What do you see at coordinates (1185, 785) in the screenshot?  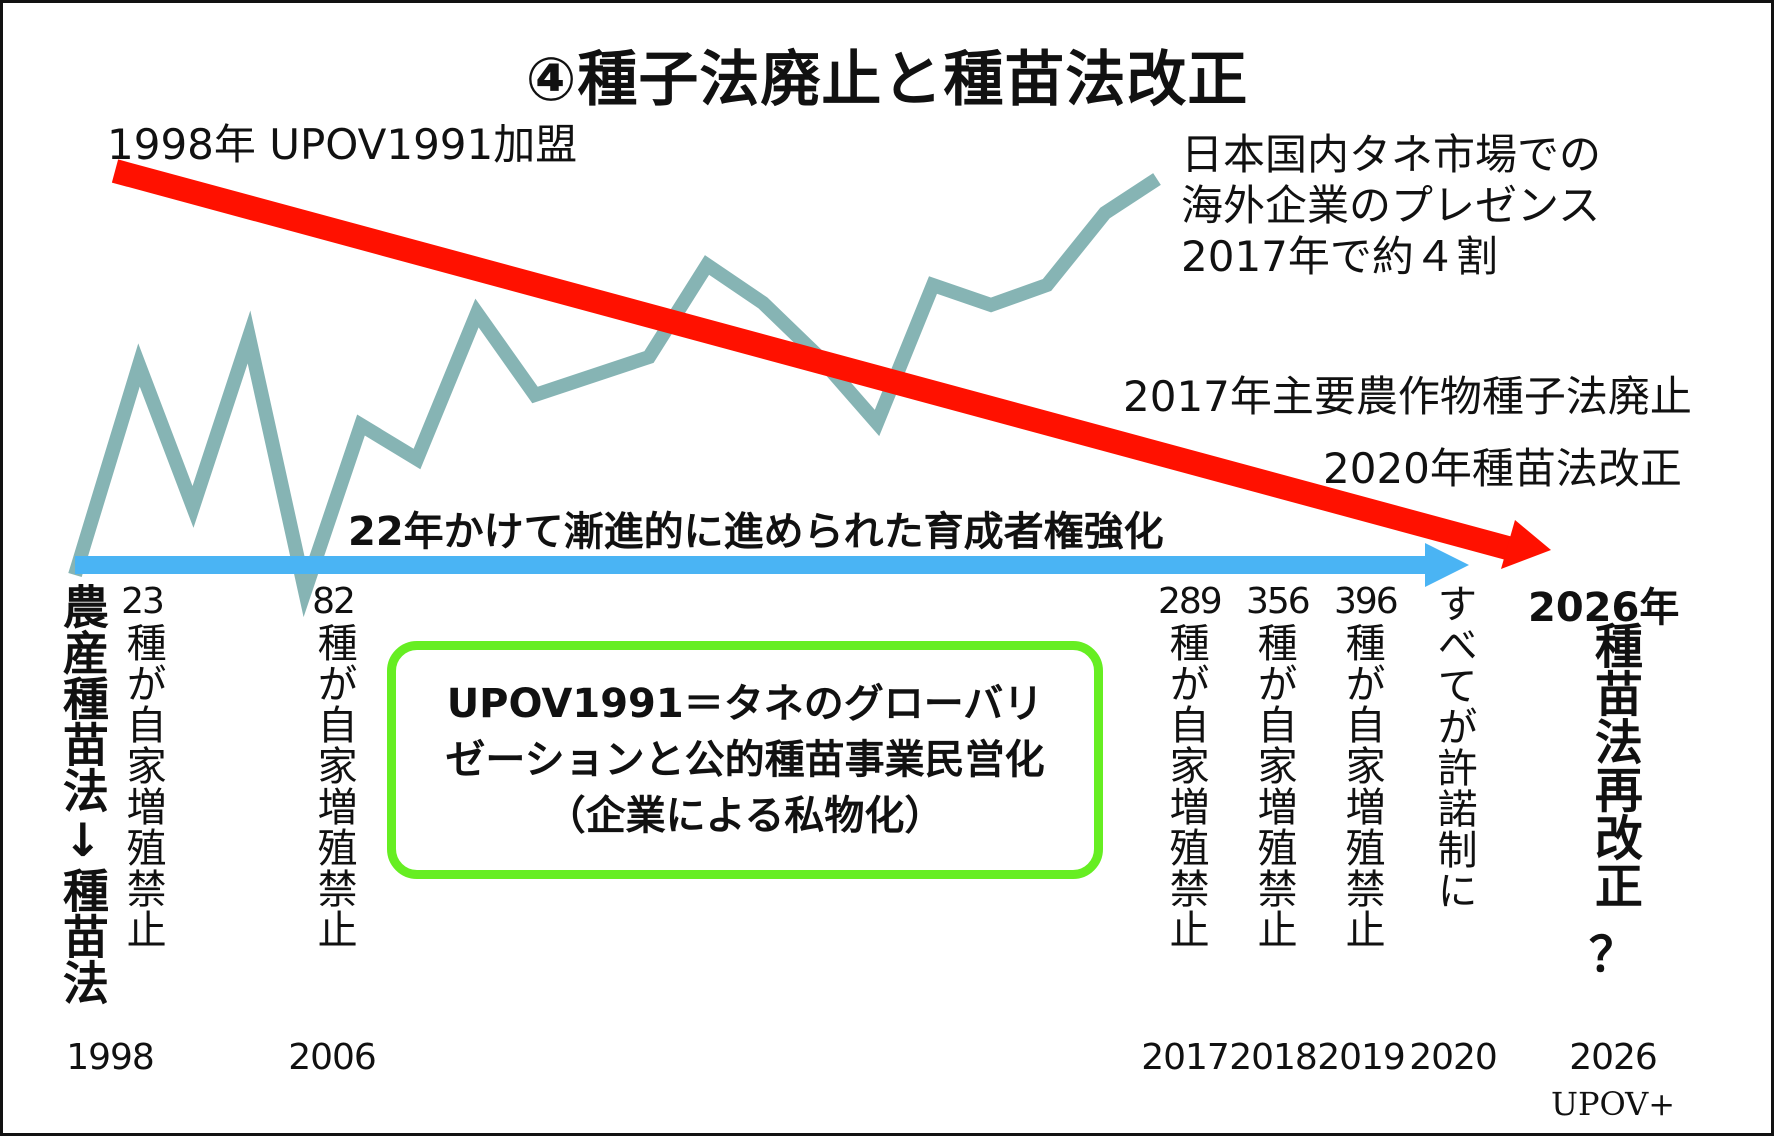 I see `column-2017-text: 種が自家増殖禁止` at bounding box center [1185, 785].